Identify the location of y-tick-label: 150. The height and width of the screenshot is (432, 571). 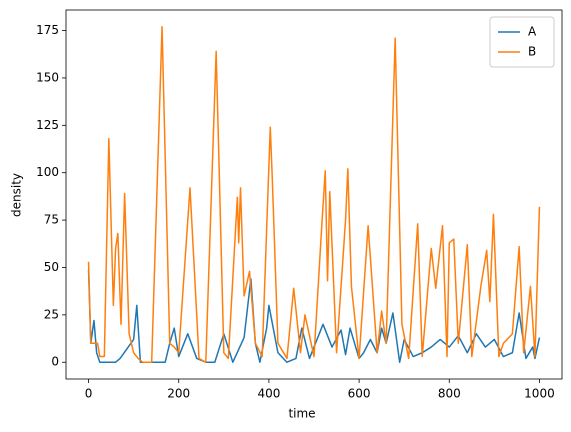
(47, 77).